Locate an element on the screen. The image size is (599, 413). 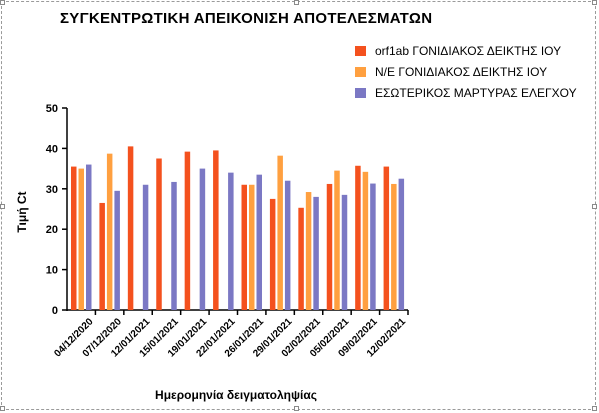
y-tick-label: 40 is located at coordinates (52, 149).